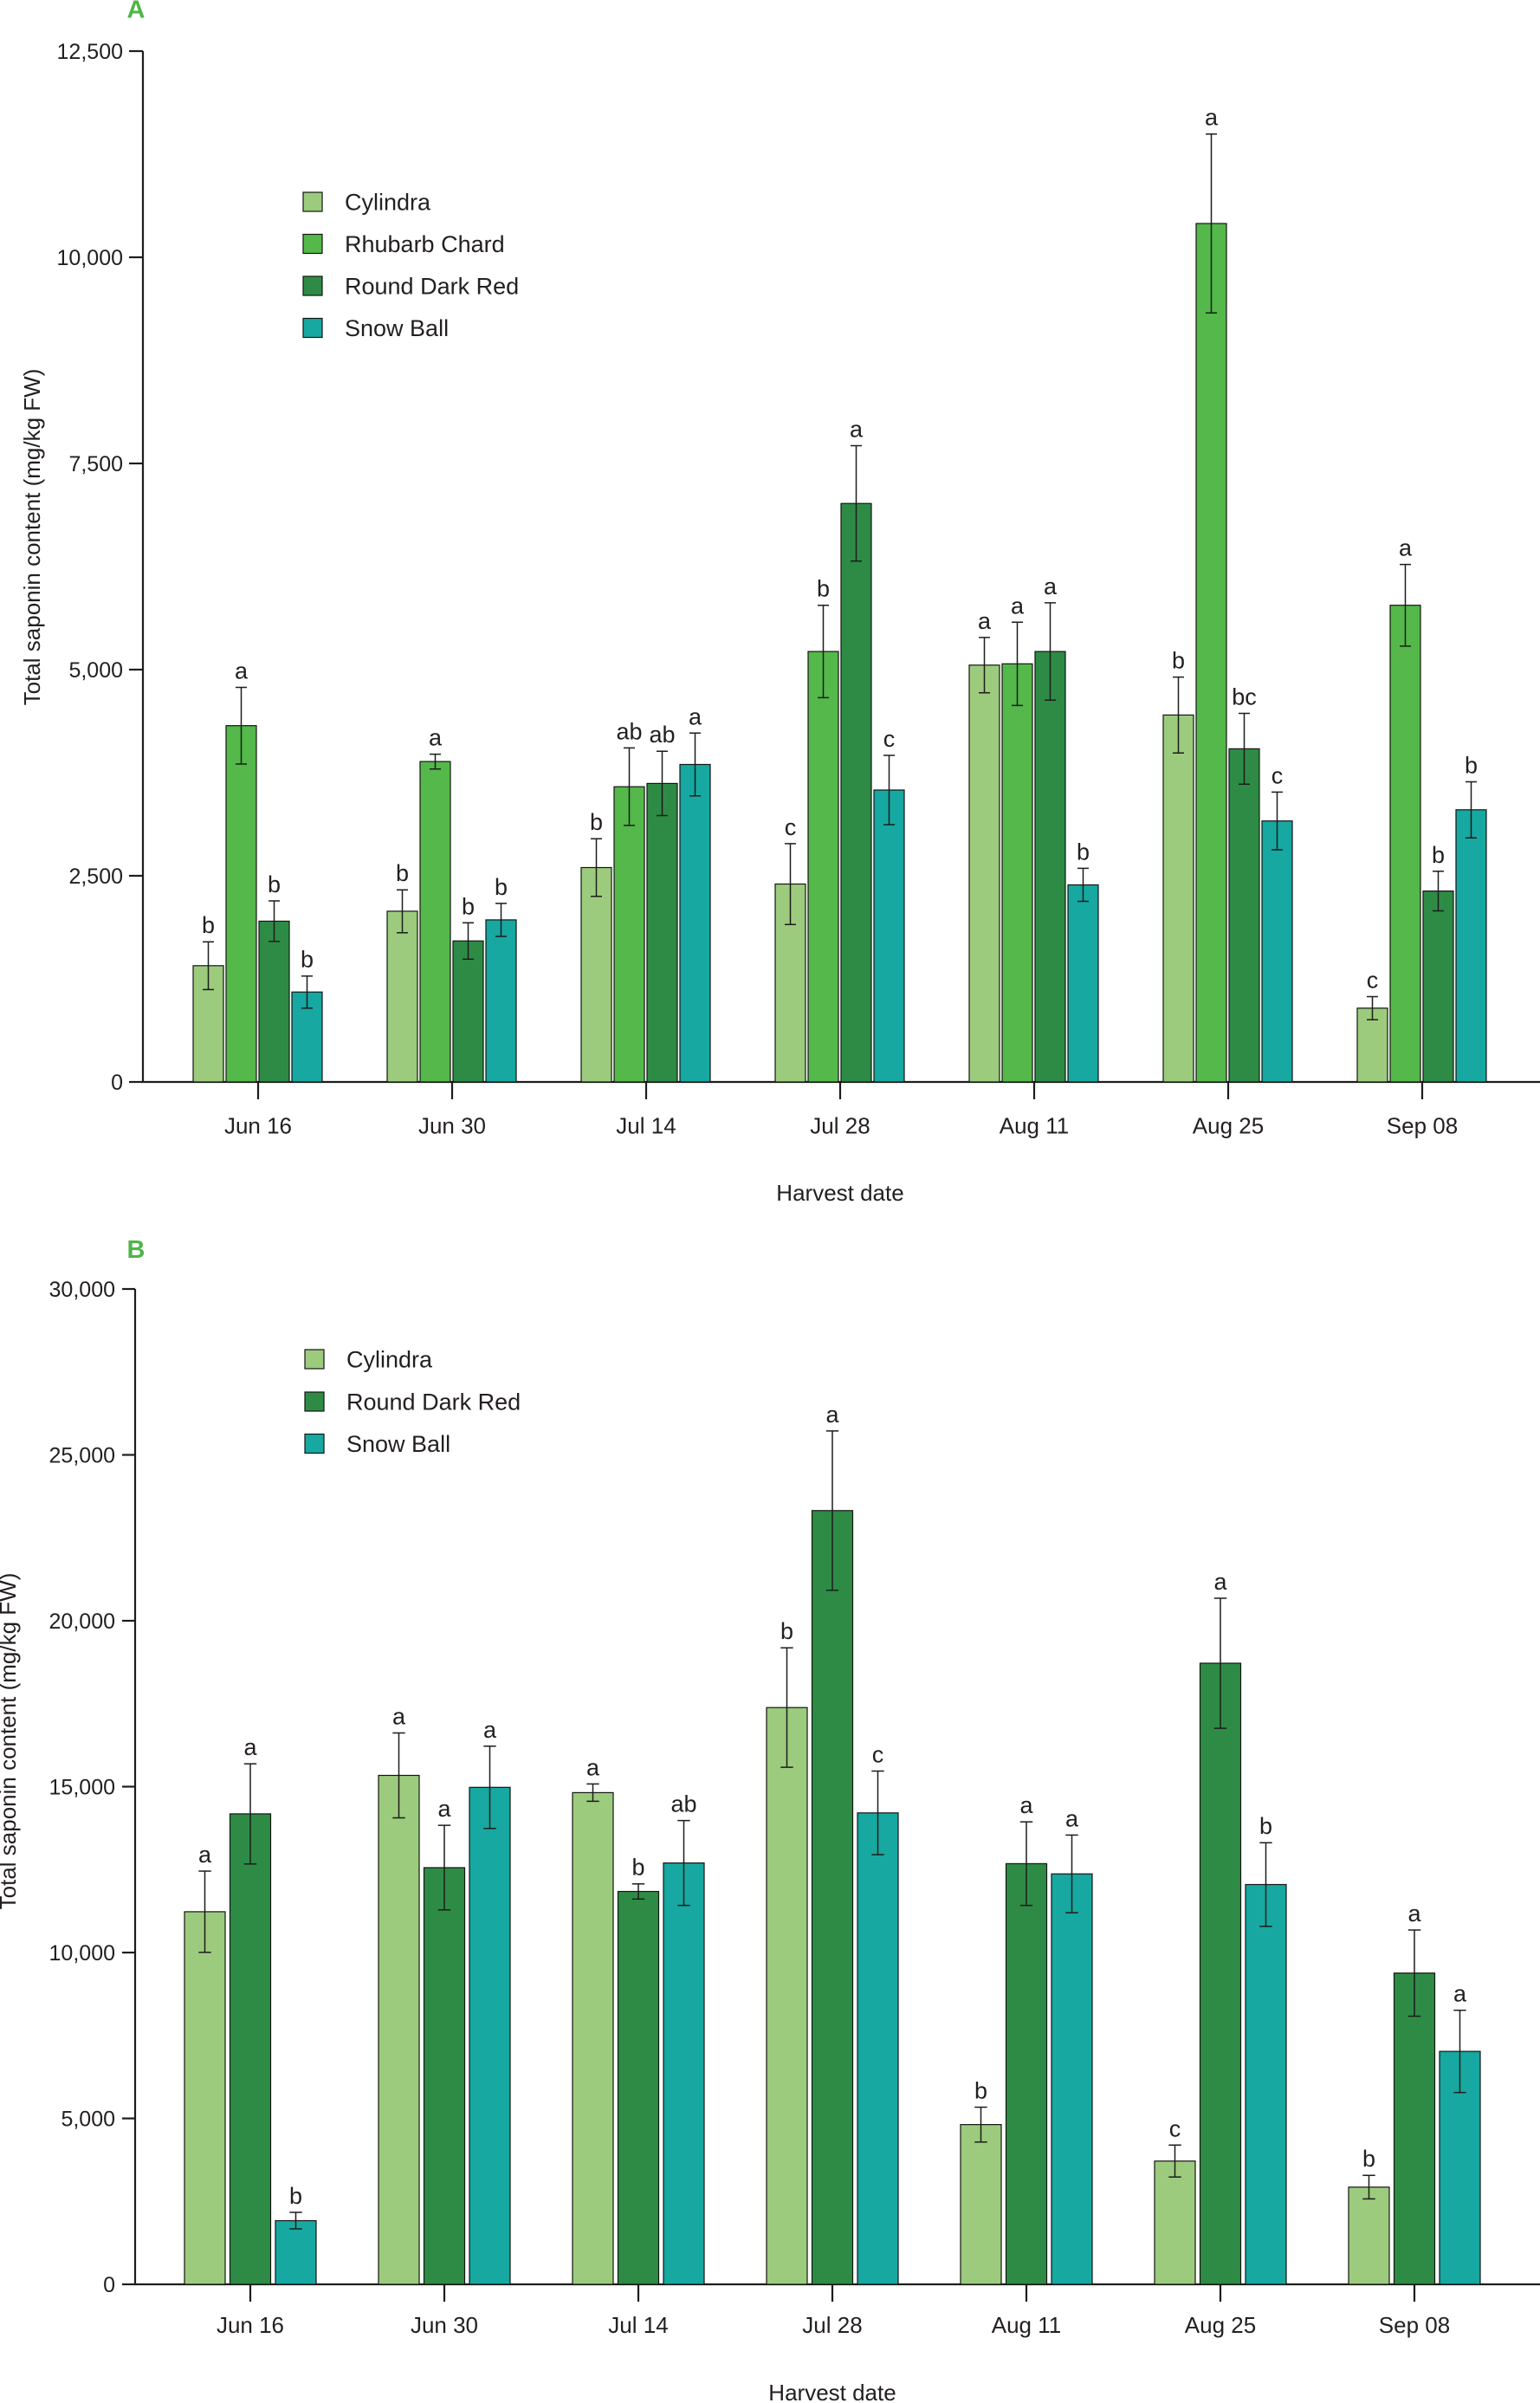  What do you see at coordinates (95, 877) in the screenshot?
I see `svg-text: 2,500` at bounding box center [95, 877].